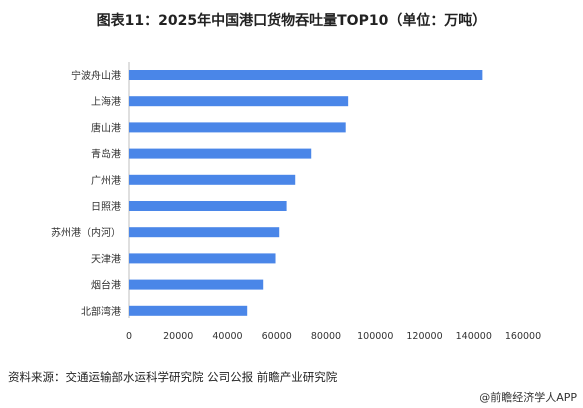 This screenshot has width=583, height=408. Describe the element at coordinates (424, 336) in the screenshot. I see `x-tick-label: 120000` at that location.